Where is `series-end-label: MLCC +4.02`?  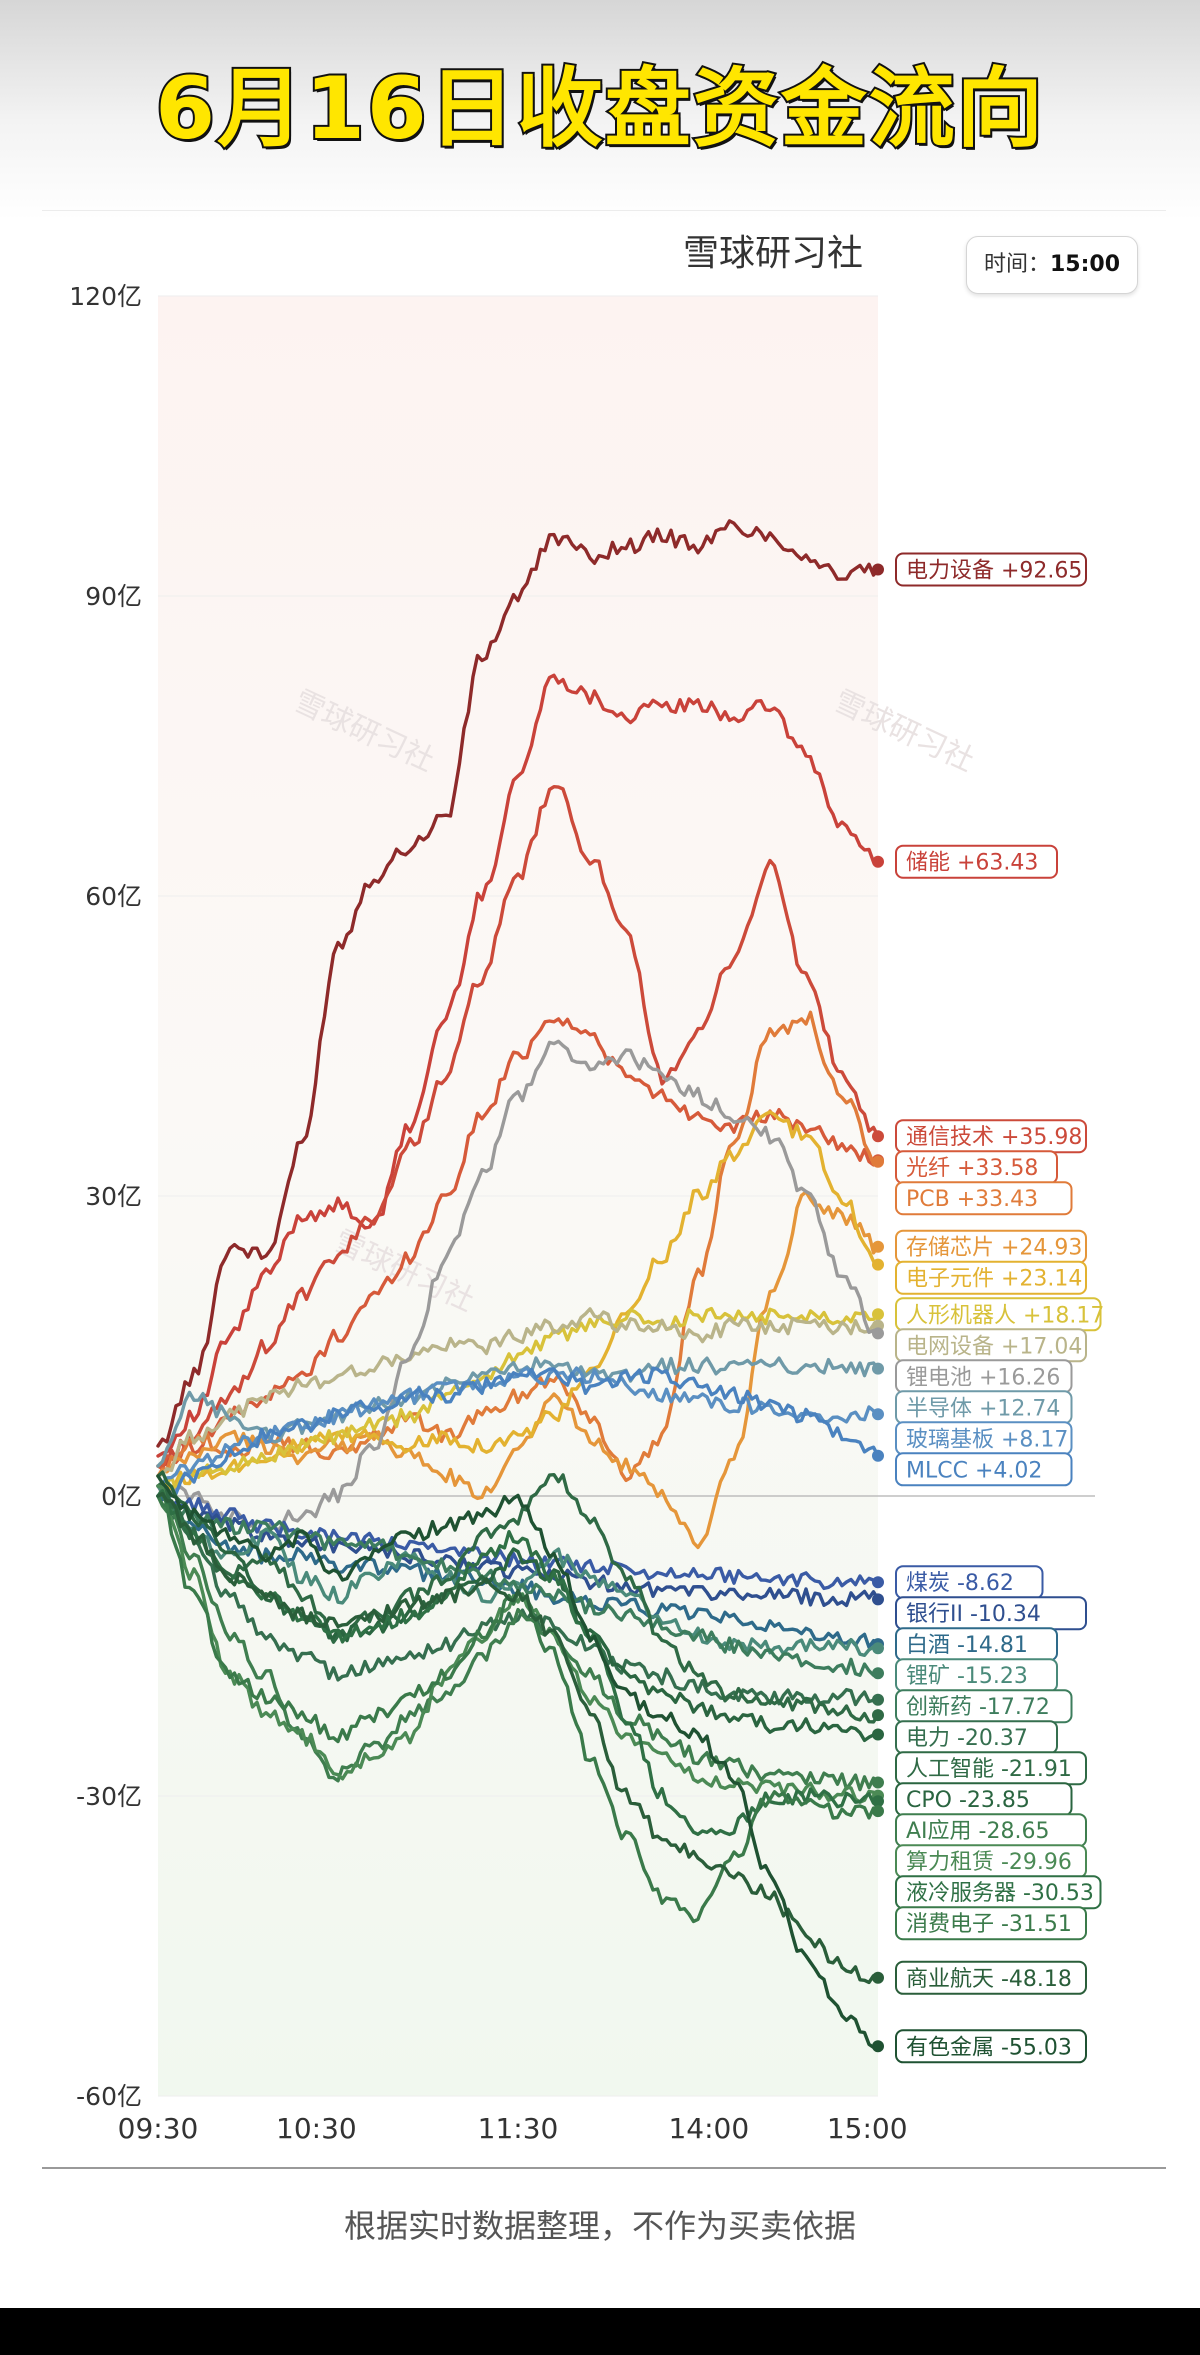
series-end-label: MLCC +4.02 is located at coordinates (984, 1469).